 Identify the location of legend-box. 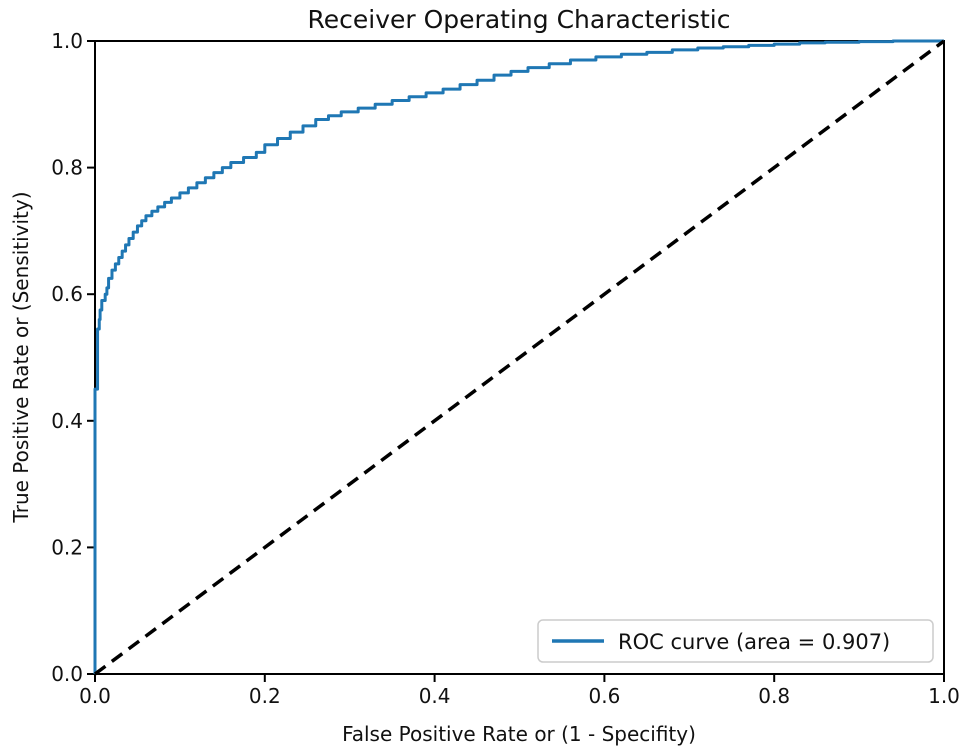
(735, 641).